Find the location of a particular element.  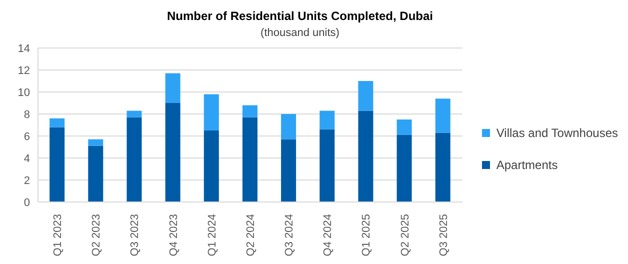

y-tick-label: 4 is located at coordinates (27, 158).